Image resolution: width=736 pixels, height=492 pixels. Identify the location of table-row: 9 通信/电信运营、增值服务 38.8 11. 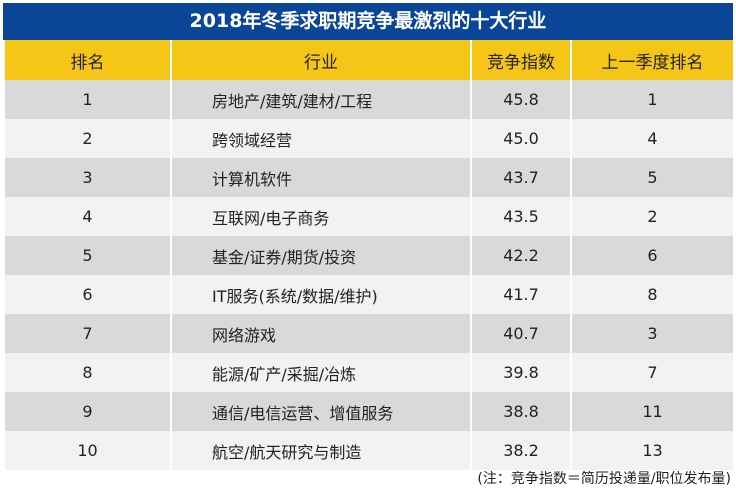
(369, 411).